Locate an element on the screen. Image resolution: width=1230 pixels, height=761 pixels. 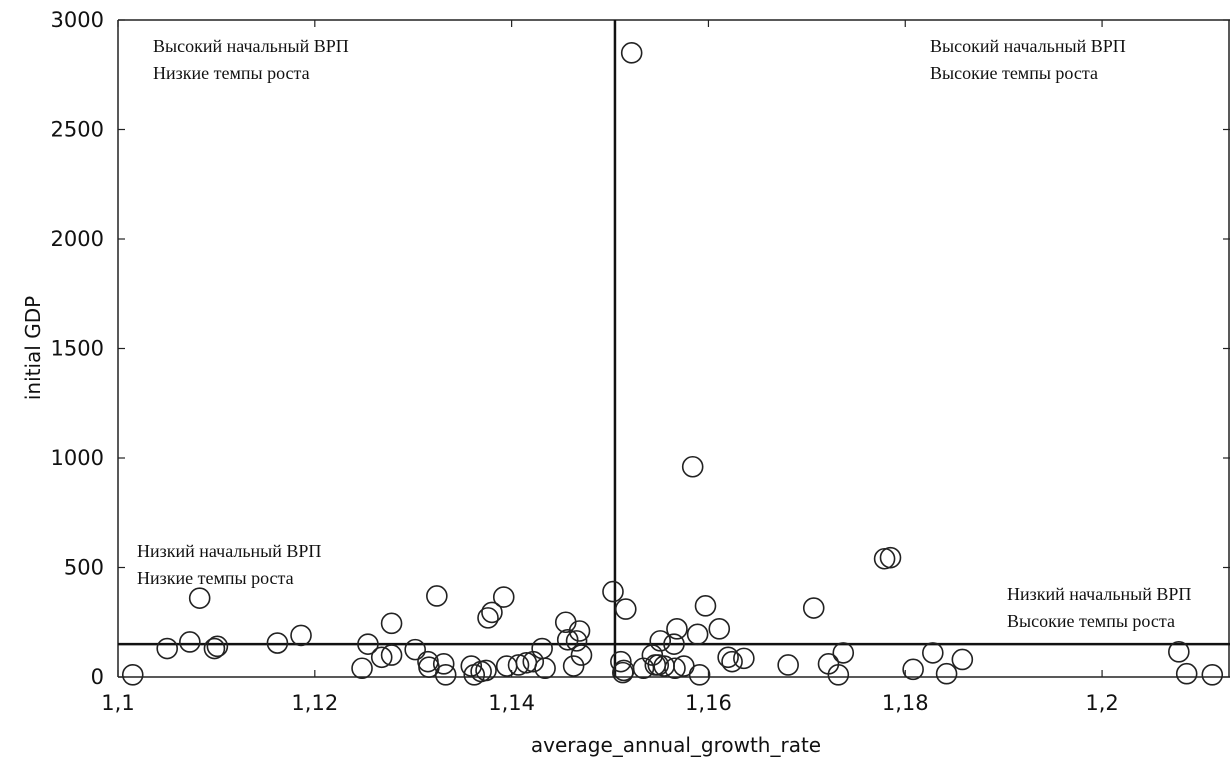
y-axis-title: initial GDP is located at coordinates (33, 348).